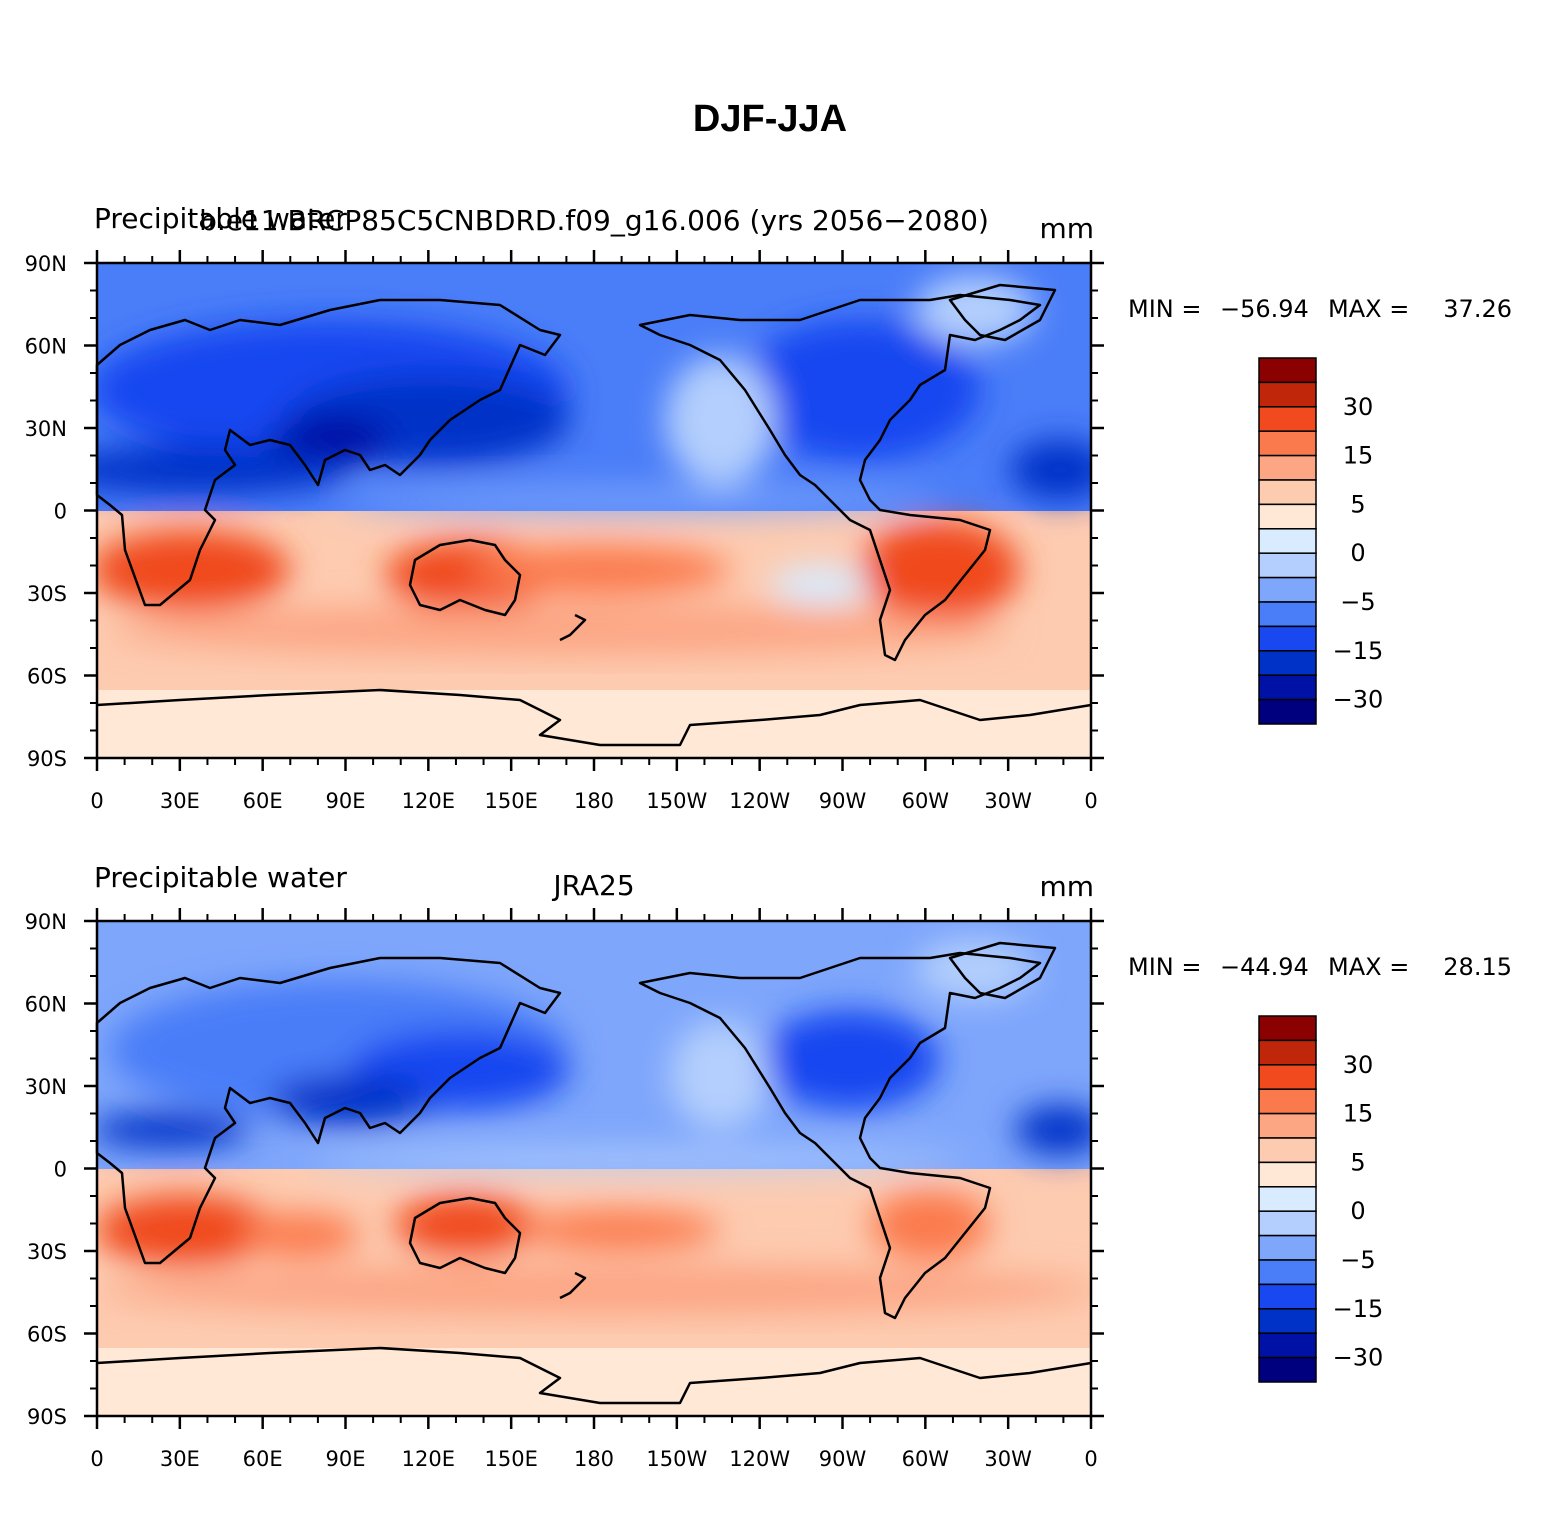  Describe the element at coordinates (1066, 886) in the screenshot. I see `panel-bottom-units: mm` at that location.